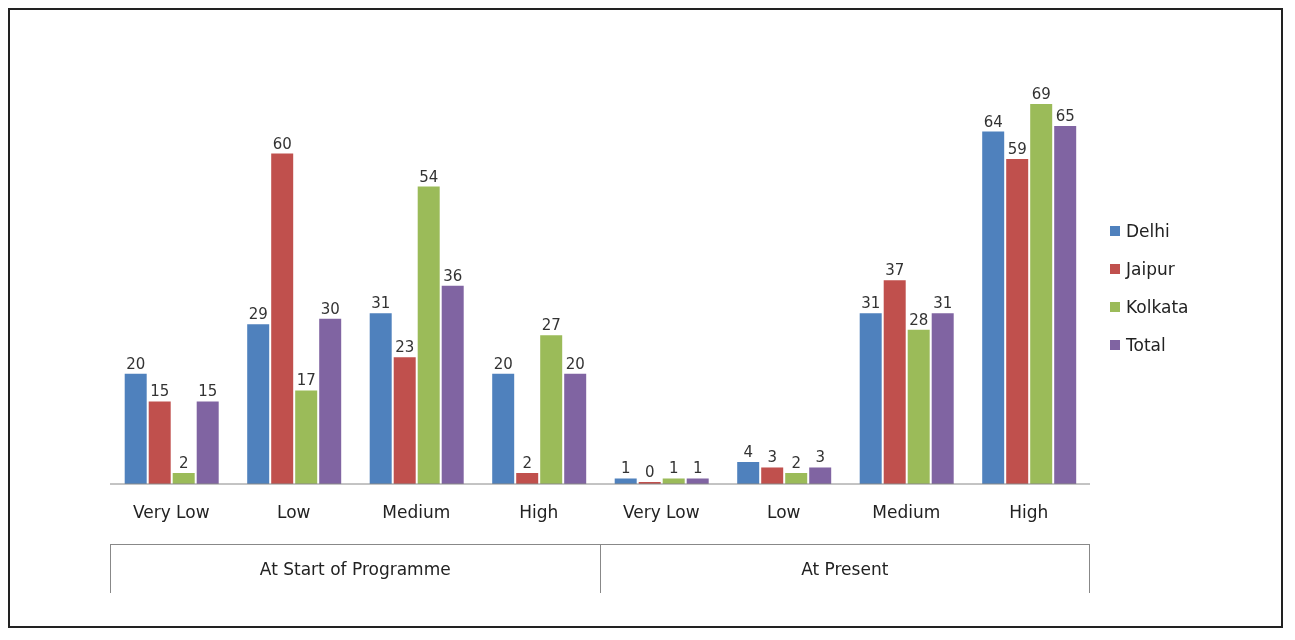 The width and height of the screenshot is (1295, 640). I want to click on data-label: 30, so click(330, 308).